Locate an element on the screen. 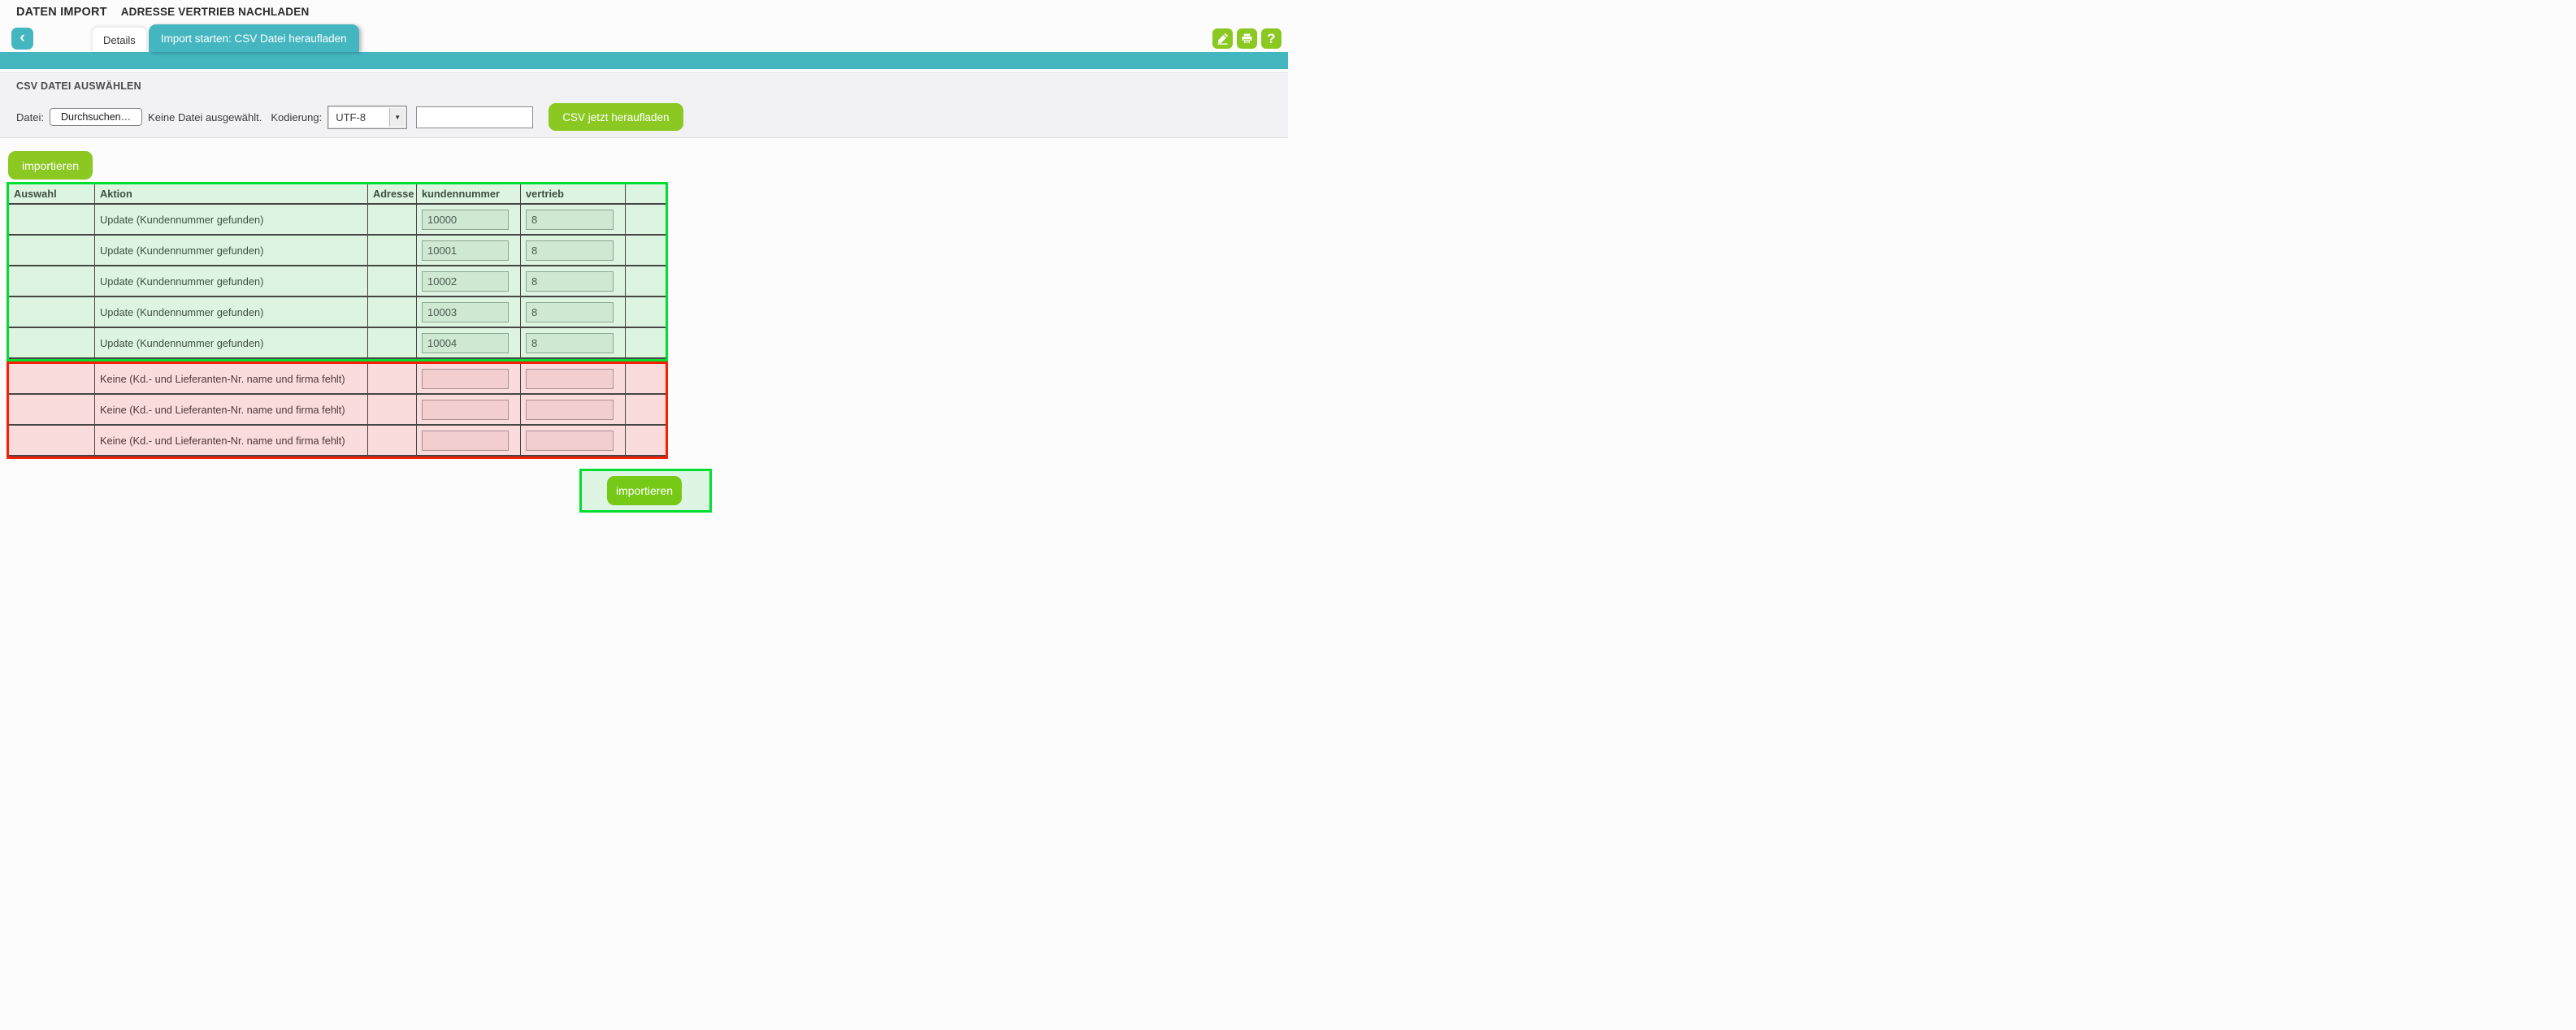 The width and height of the screenshot is (2576, 1030). import-button-bottom: importieren is located at coordinates (645, 490).